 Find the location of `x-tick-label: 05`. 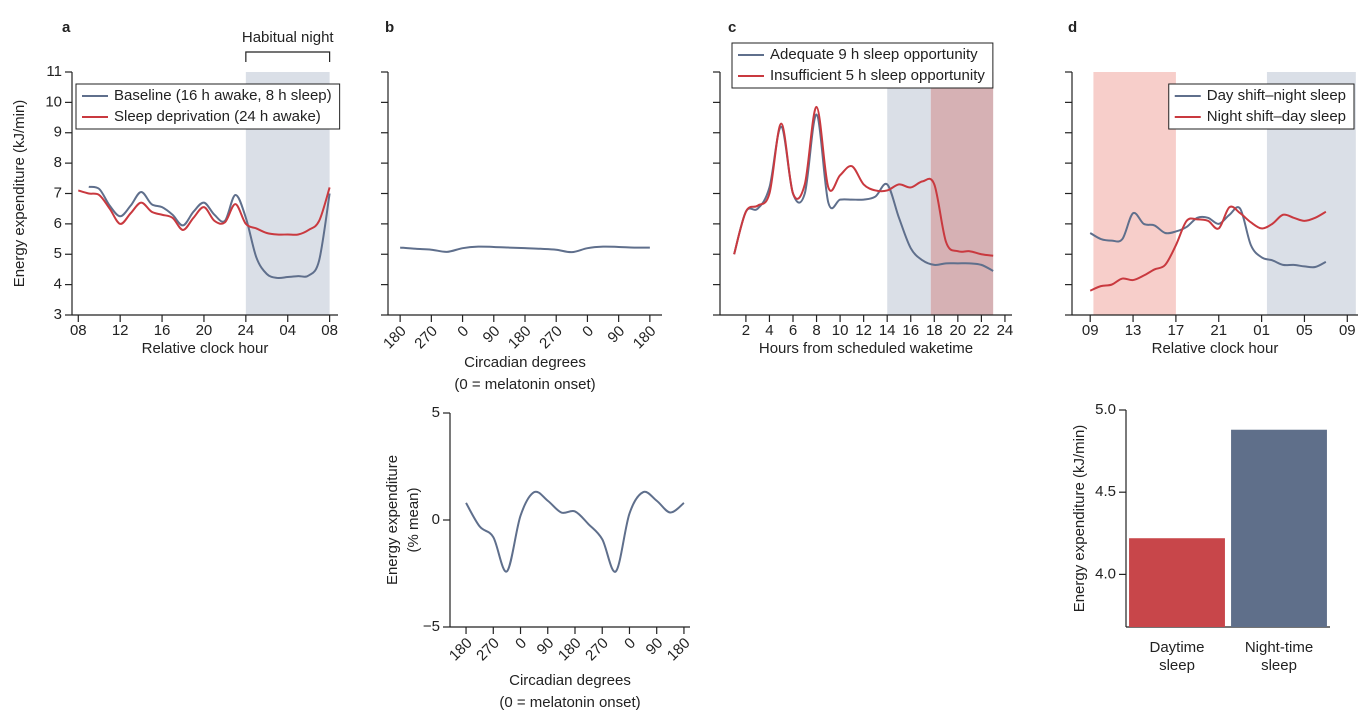

x-tick-label: 05 is located at coordinates (1304, 330).